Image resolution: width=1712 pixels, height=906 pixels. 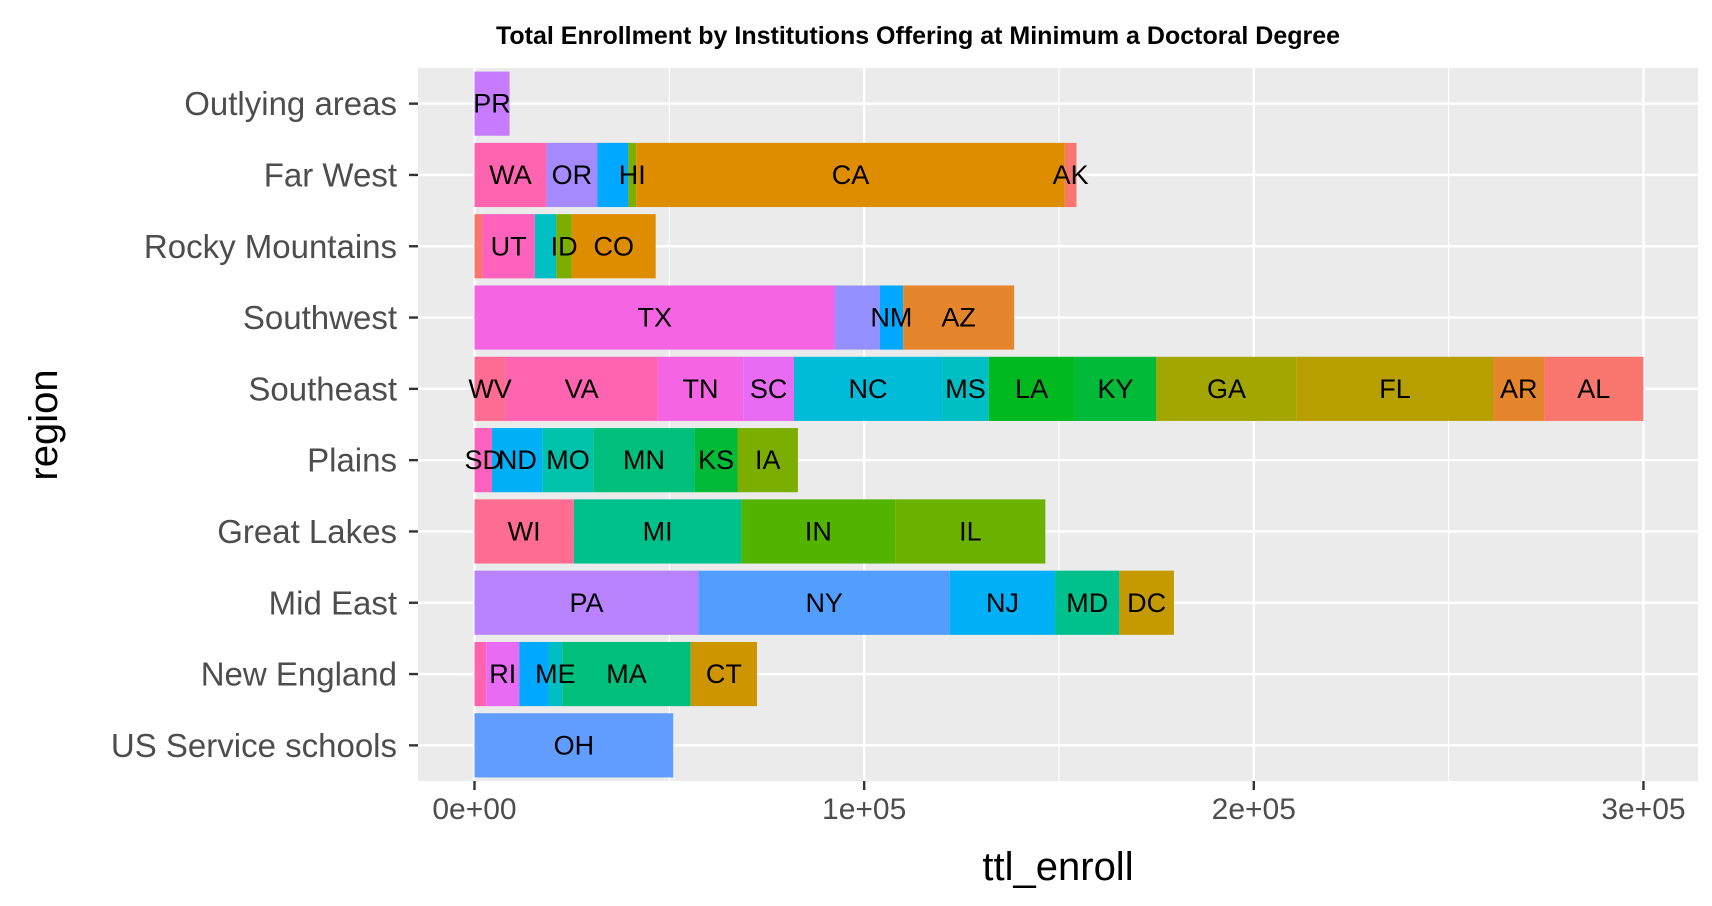 What do you see at coordinates (330, 174) in the screenshot?
I see `y-tick-label: Far West` at bounding box center [330, 174].